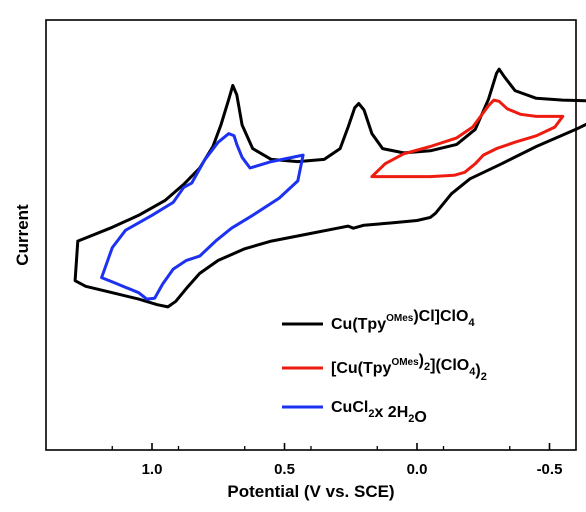 Image resolution: width=586 pixels, height=512 pixels. What do you see at coordinates (409, 367) in the screenshot?
I see `legend-label-1: [Cu(TpyOMes)2](ClO4)2` at bounding box center [409, 367].